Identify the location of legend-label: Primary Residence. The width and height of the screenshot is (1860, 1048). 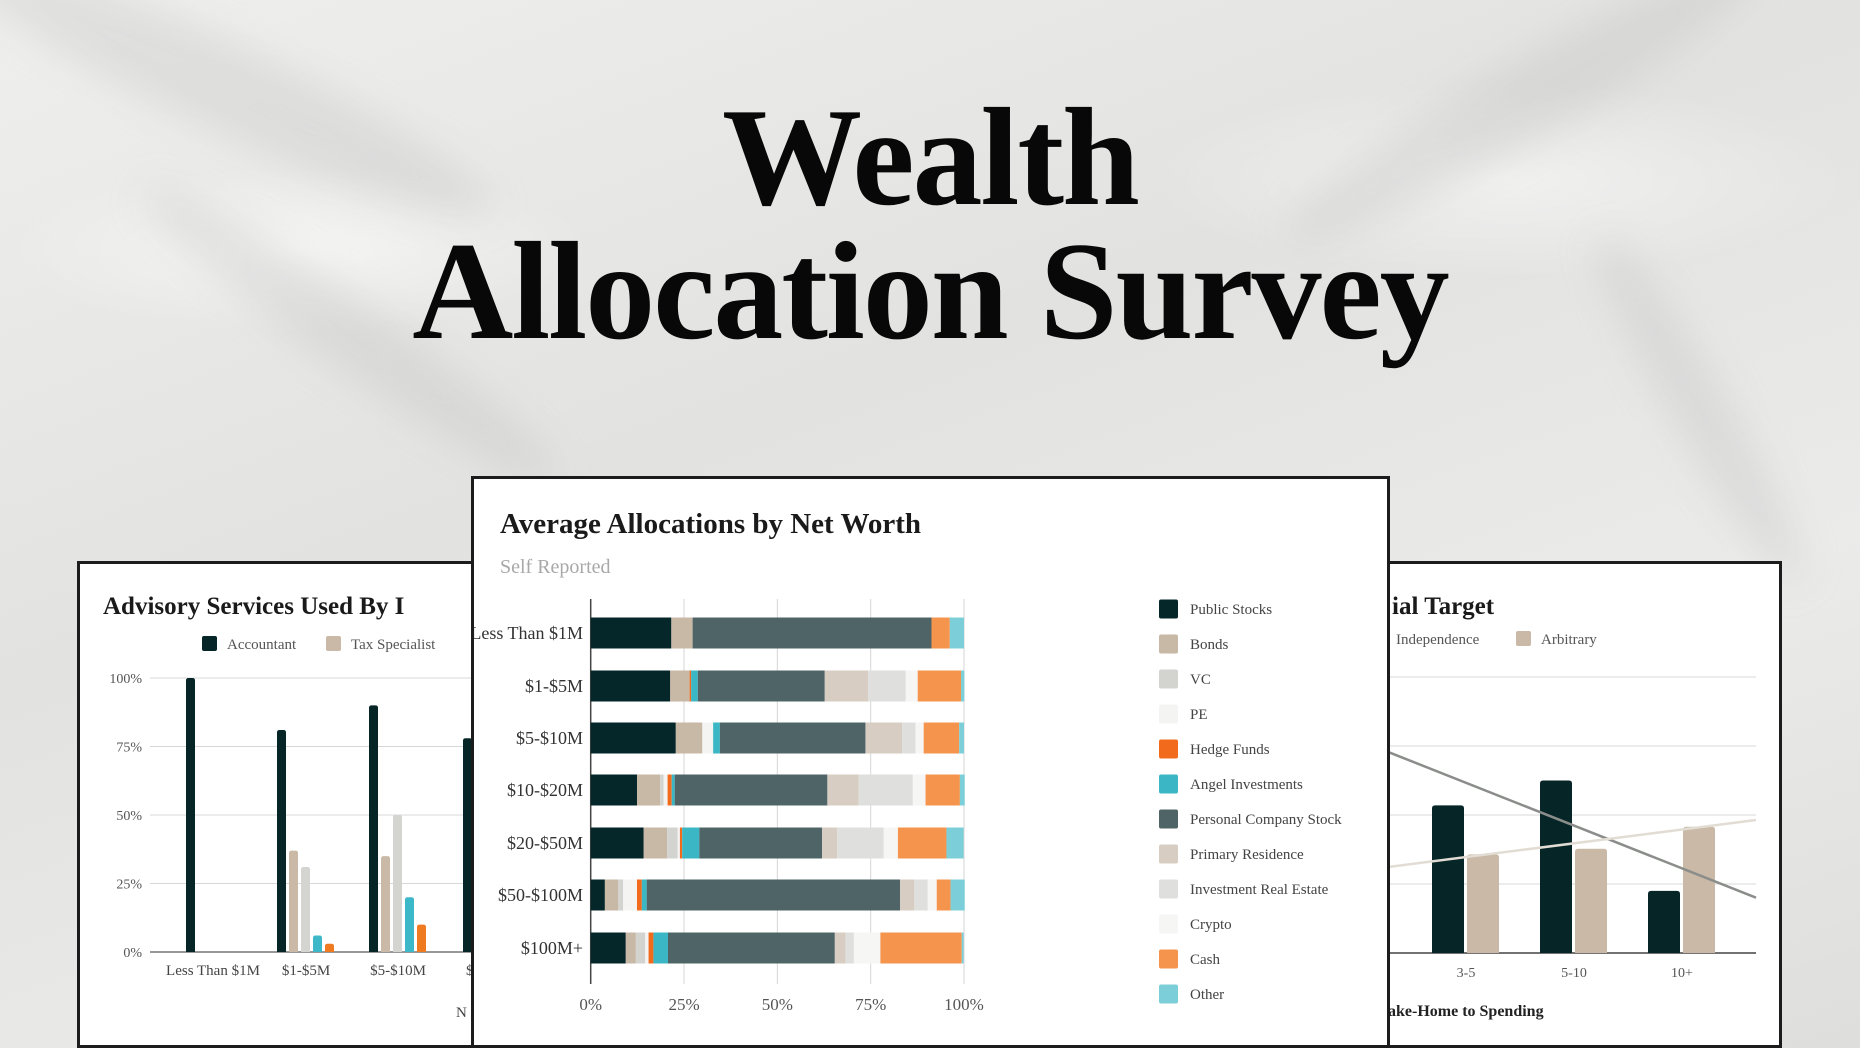
(1247, 855).